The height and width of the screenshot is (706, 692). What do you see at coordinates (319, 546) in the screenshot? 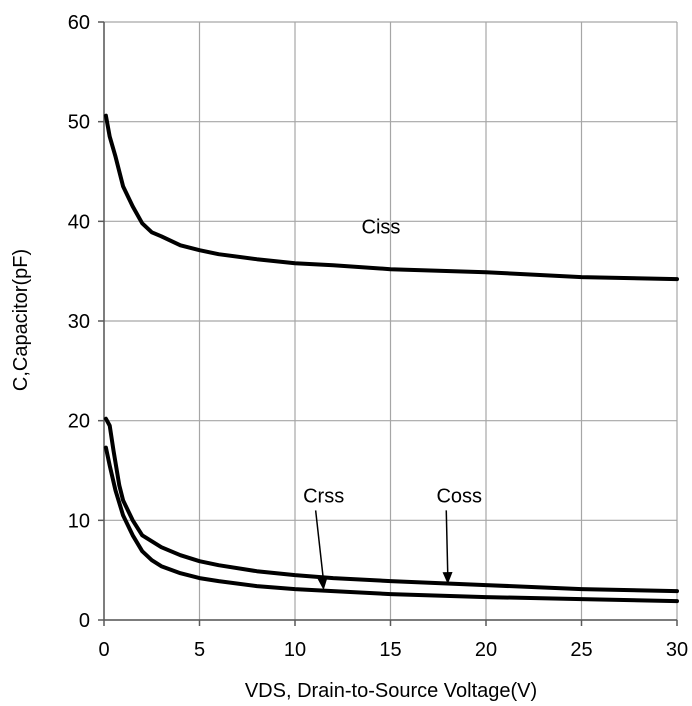
I see `annotation-arrow-crss` at bounding box center [319, 546].